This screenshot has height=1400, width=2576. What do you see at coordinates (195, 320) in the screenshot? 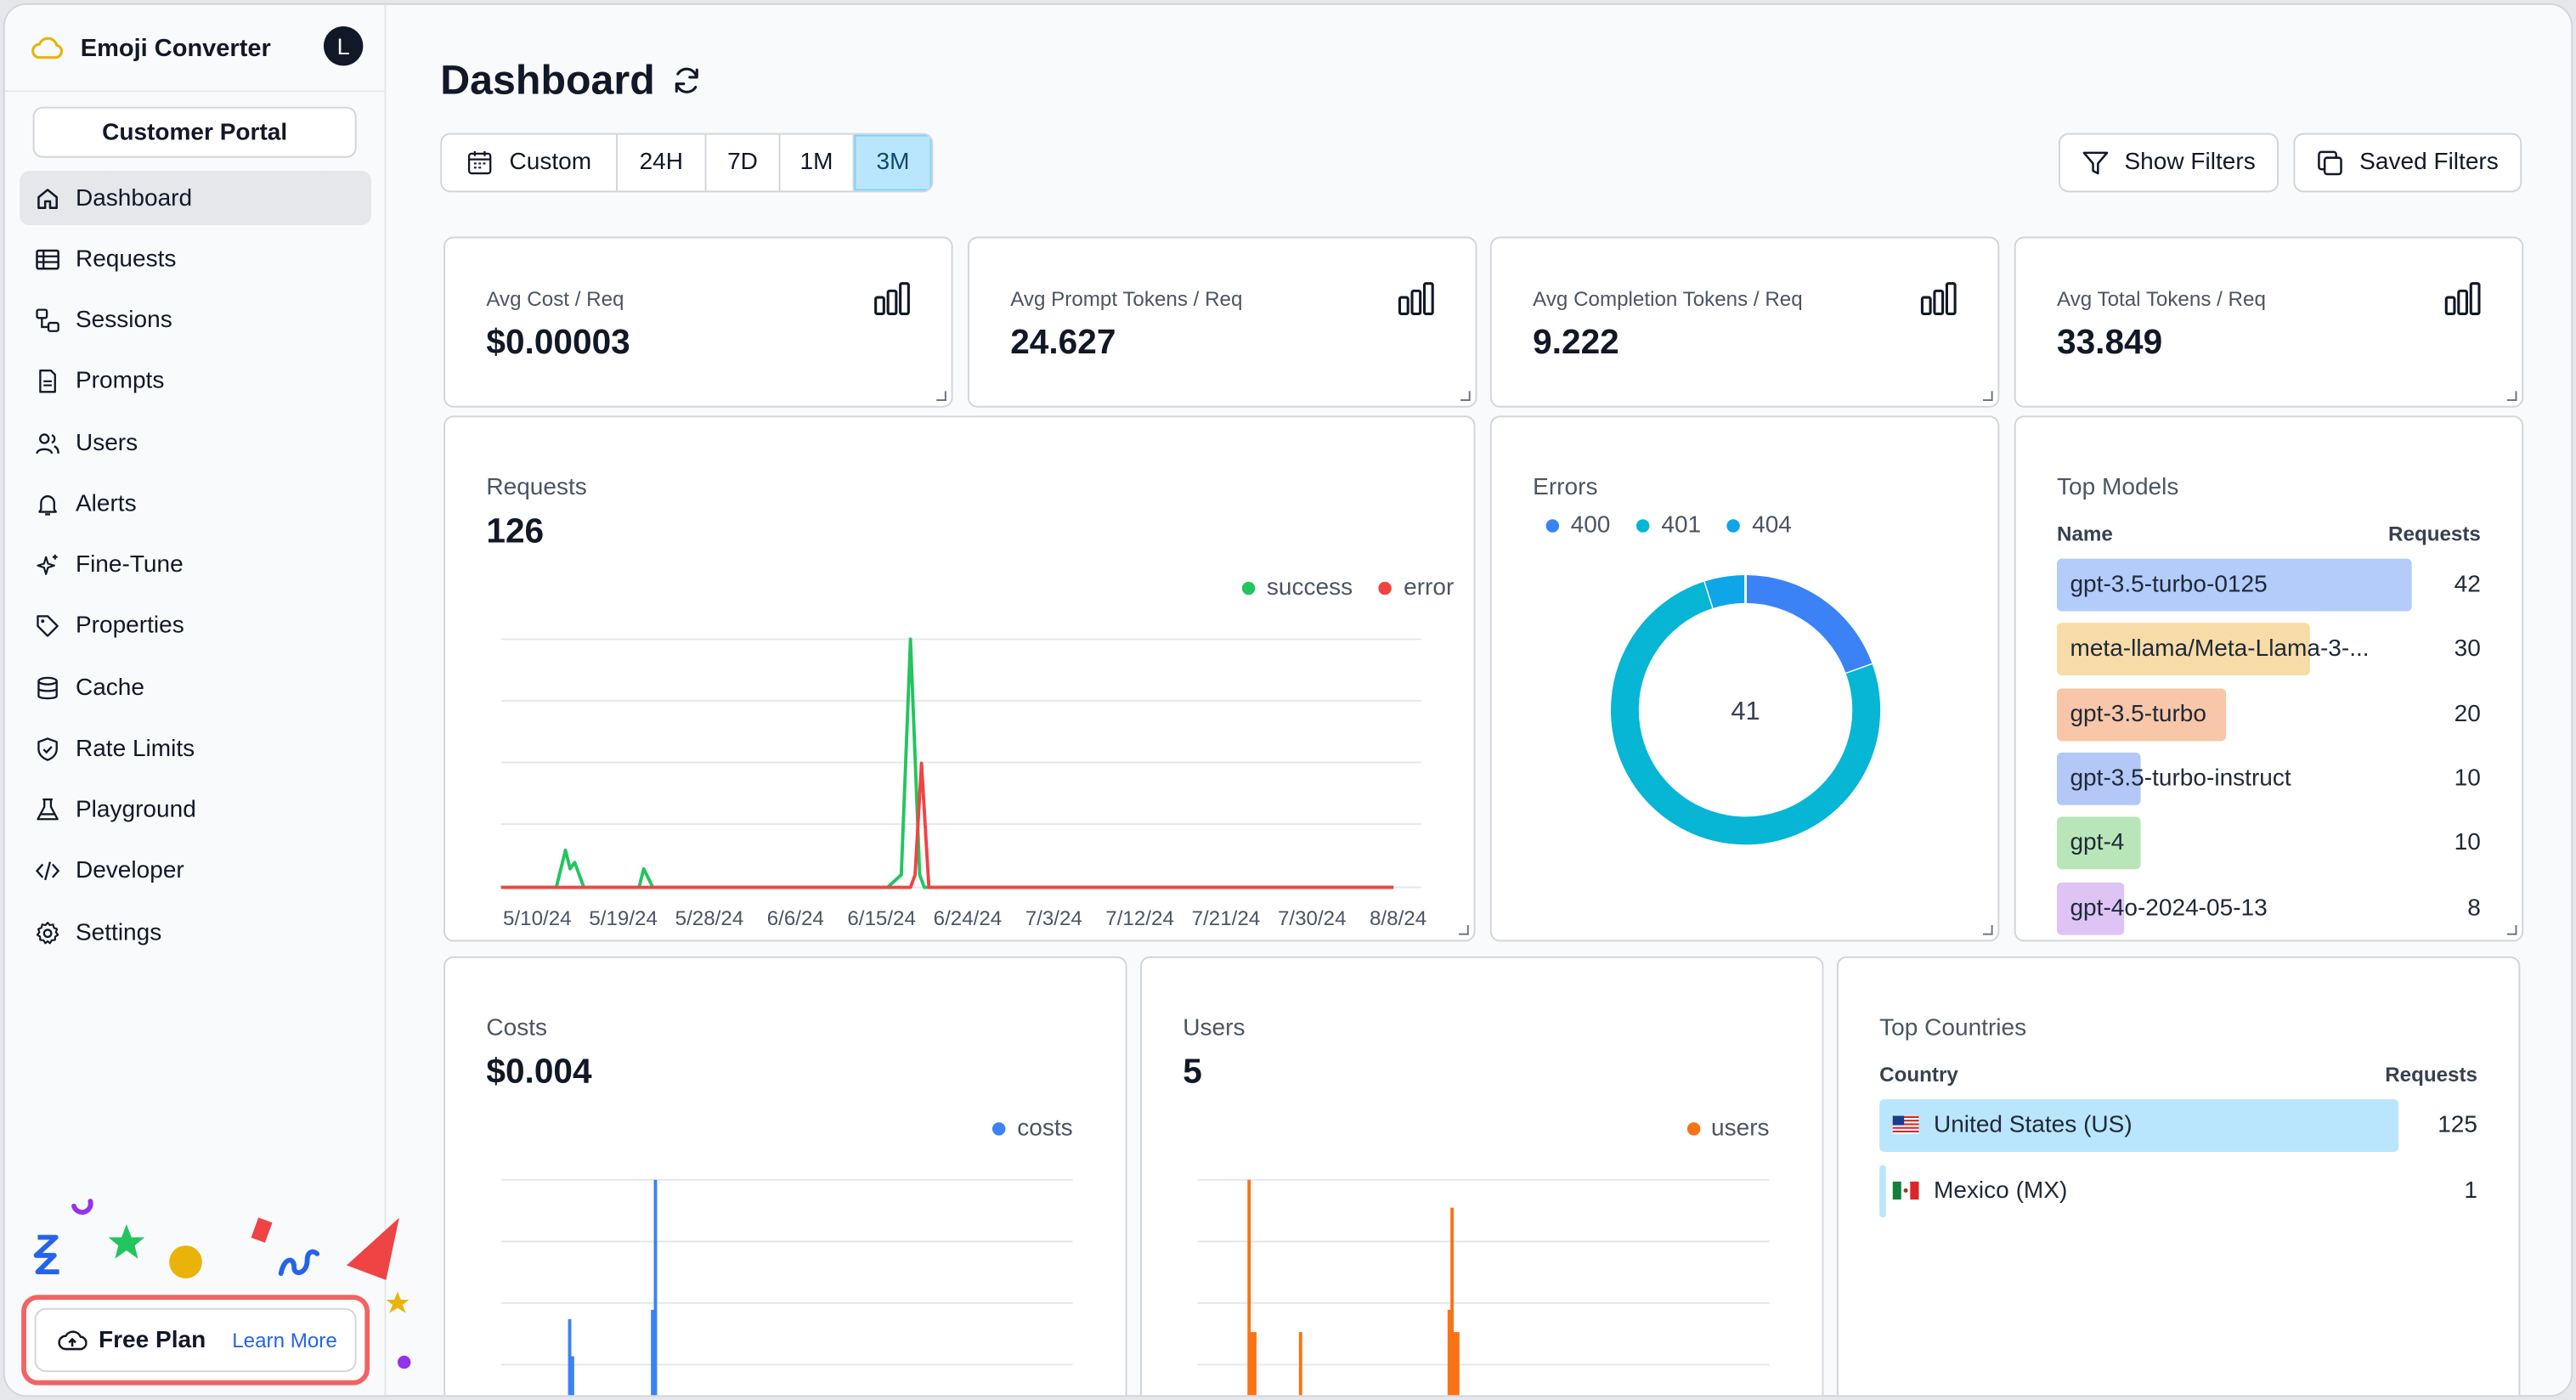
I see `sidebar-item-sessions: Sessions` at bounding box center [195, 320].